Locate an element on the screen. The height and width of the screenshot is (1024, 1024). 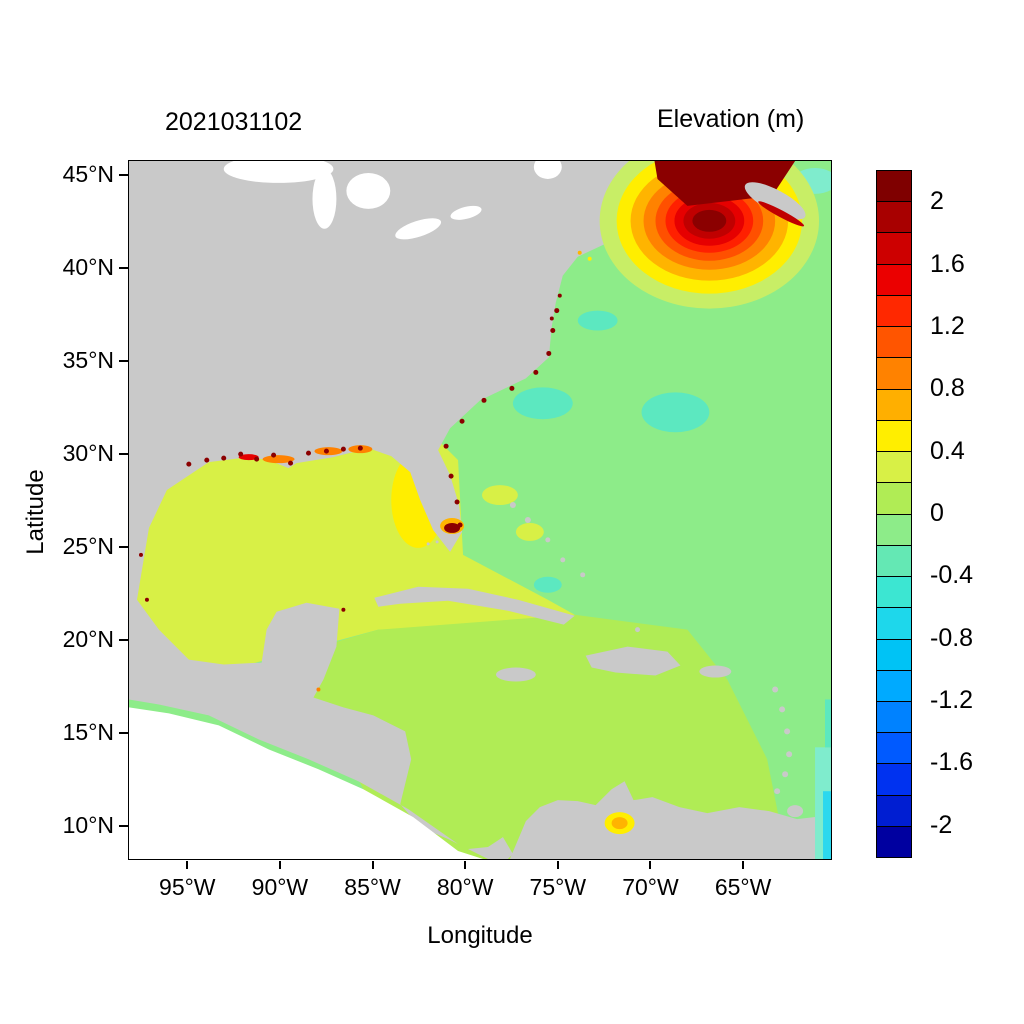
y-tick-label: 15°N is located at coordinates (88, 732).